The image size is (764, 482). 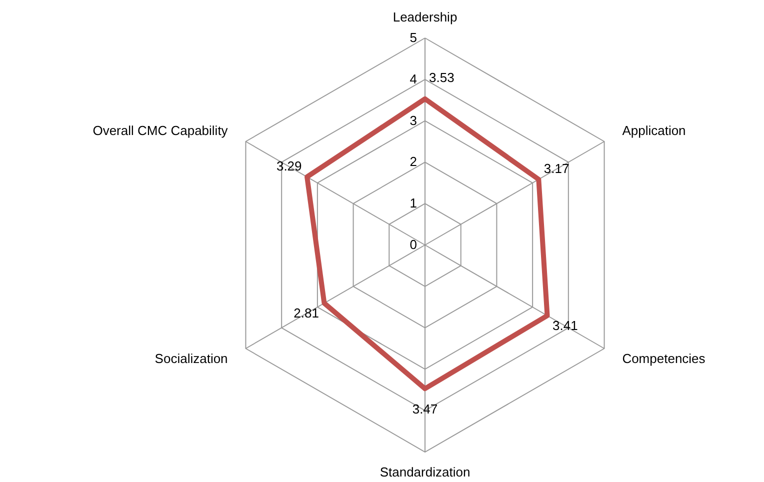 What do you see at coordinates (425, 408) in the screenshot?
I see `data-label: 3.47` at bounding box center [425, 408].